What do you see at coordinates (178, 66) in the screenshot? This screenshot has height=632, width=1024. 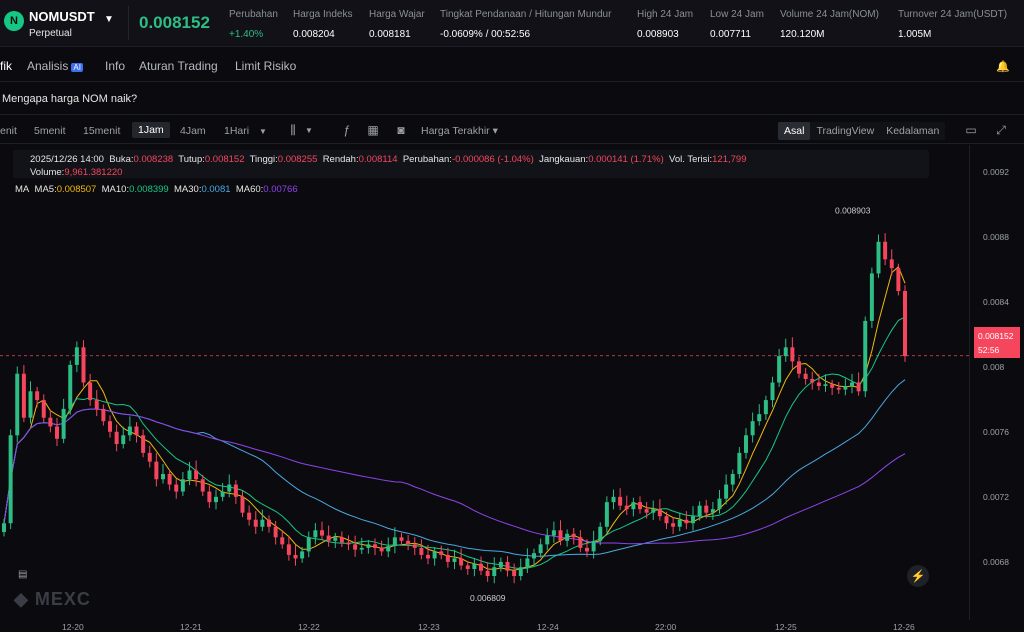 I see `tab-aturan-trading: Aturan Trading` at bounding box center [178, 66].